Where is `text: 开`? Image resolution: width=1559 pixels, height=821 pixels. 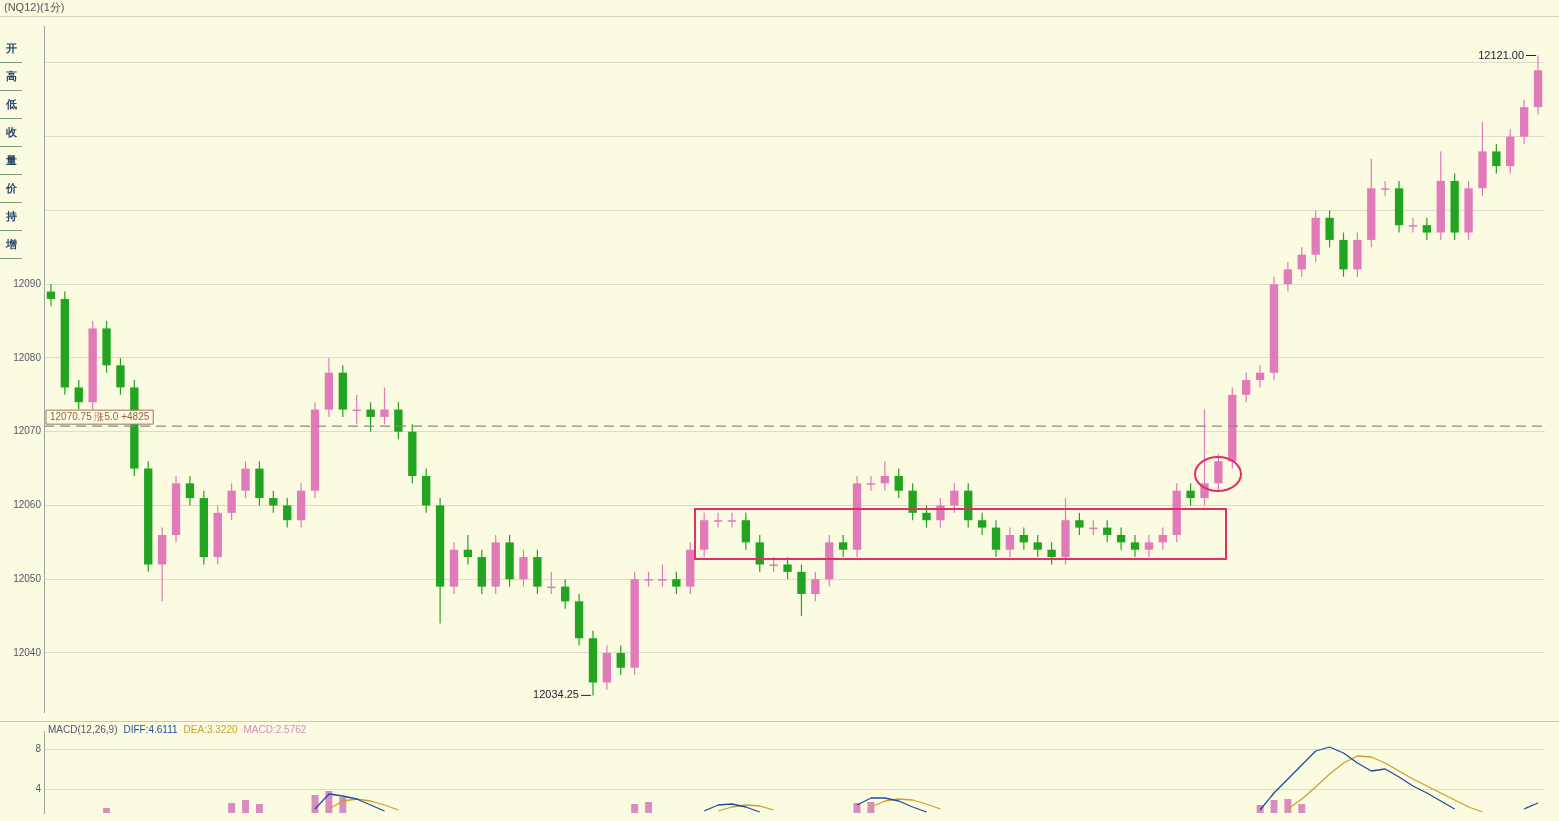
text: 开 is located at coordinates (11, 49).